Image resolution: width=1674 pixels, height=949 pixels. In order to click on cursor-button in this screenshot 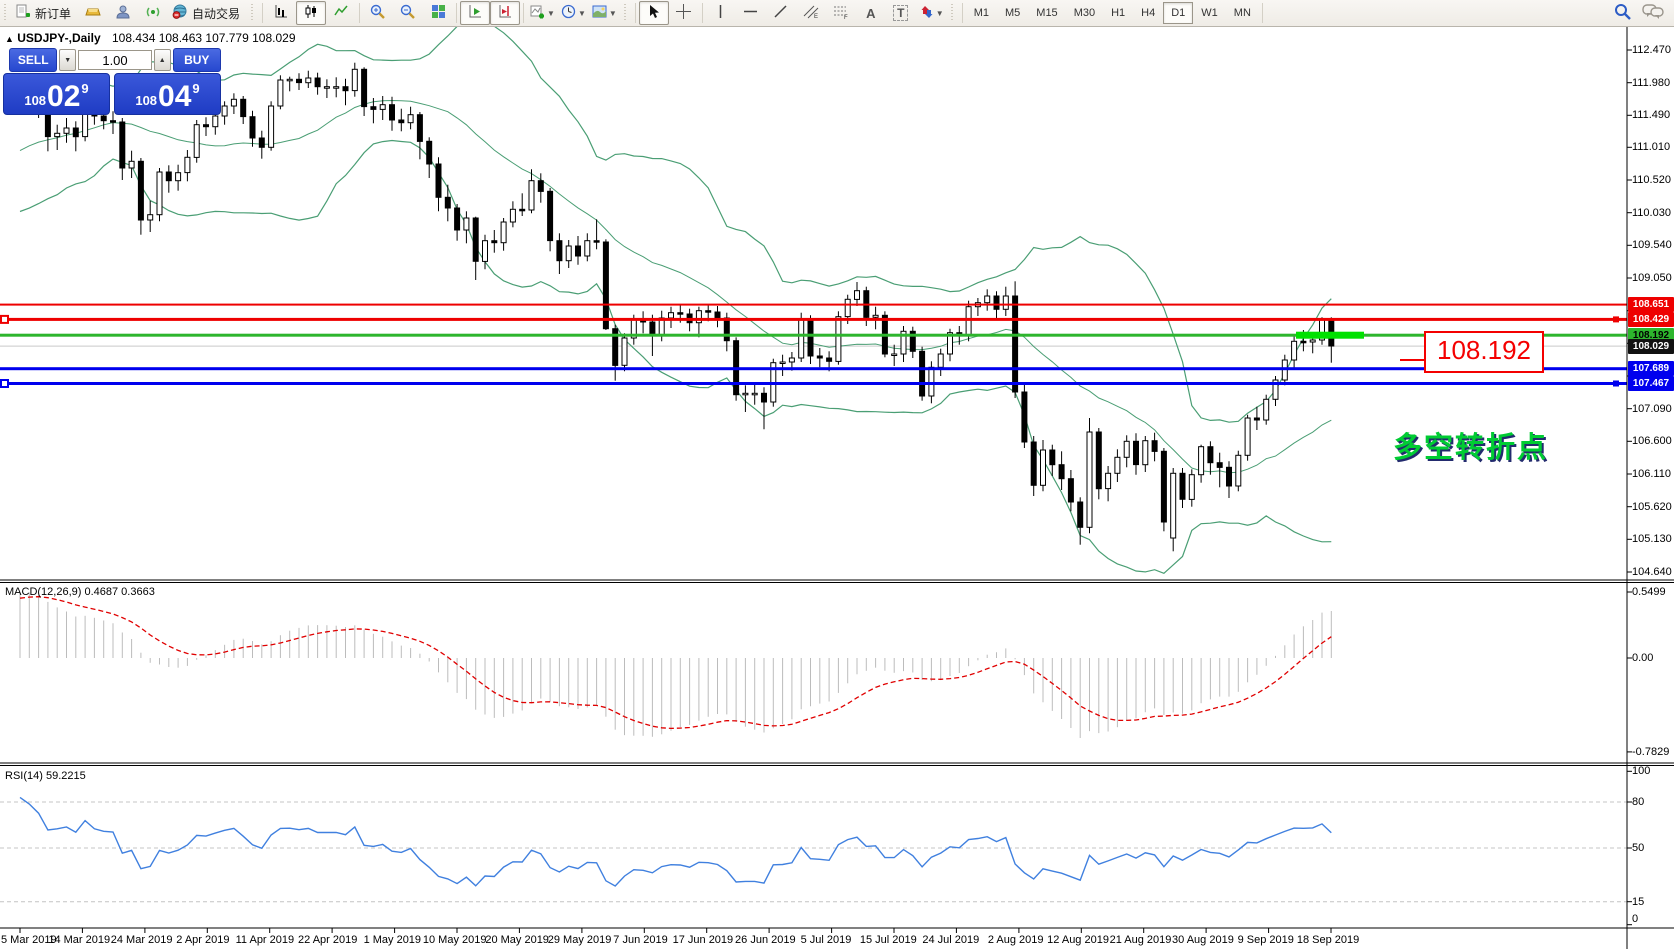, I will do `click(653, 13)`.